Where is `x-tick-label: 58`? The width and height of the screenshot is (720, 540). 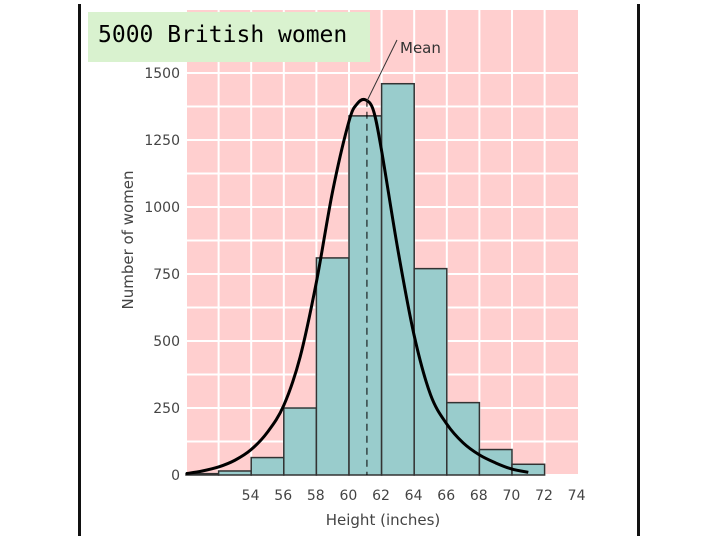 x-tick-label: 58 is located at coordinates (316, 496).